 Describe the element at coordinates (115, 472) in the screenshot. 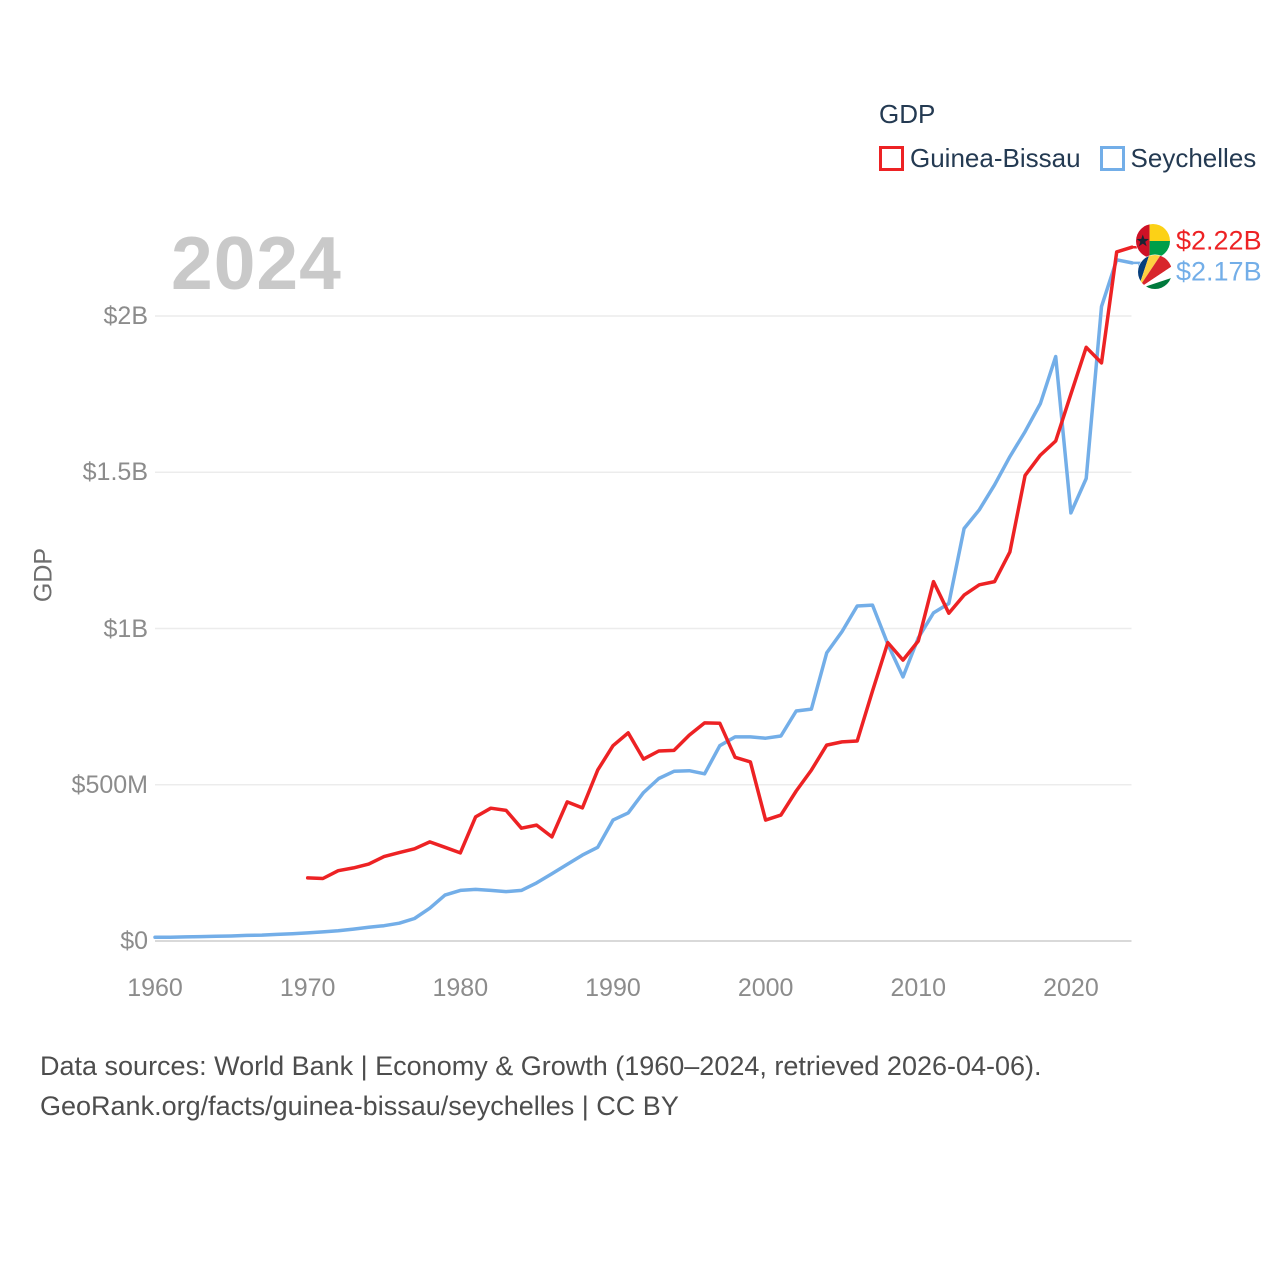

I see `y-tick-label: $1.5B` at that location.